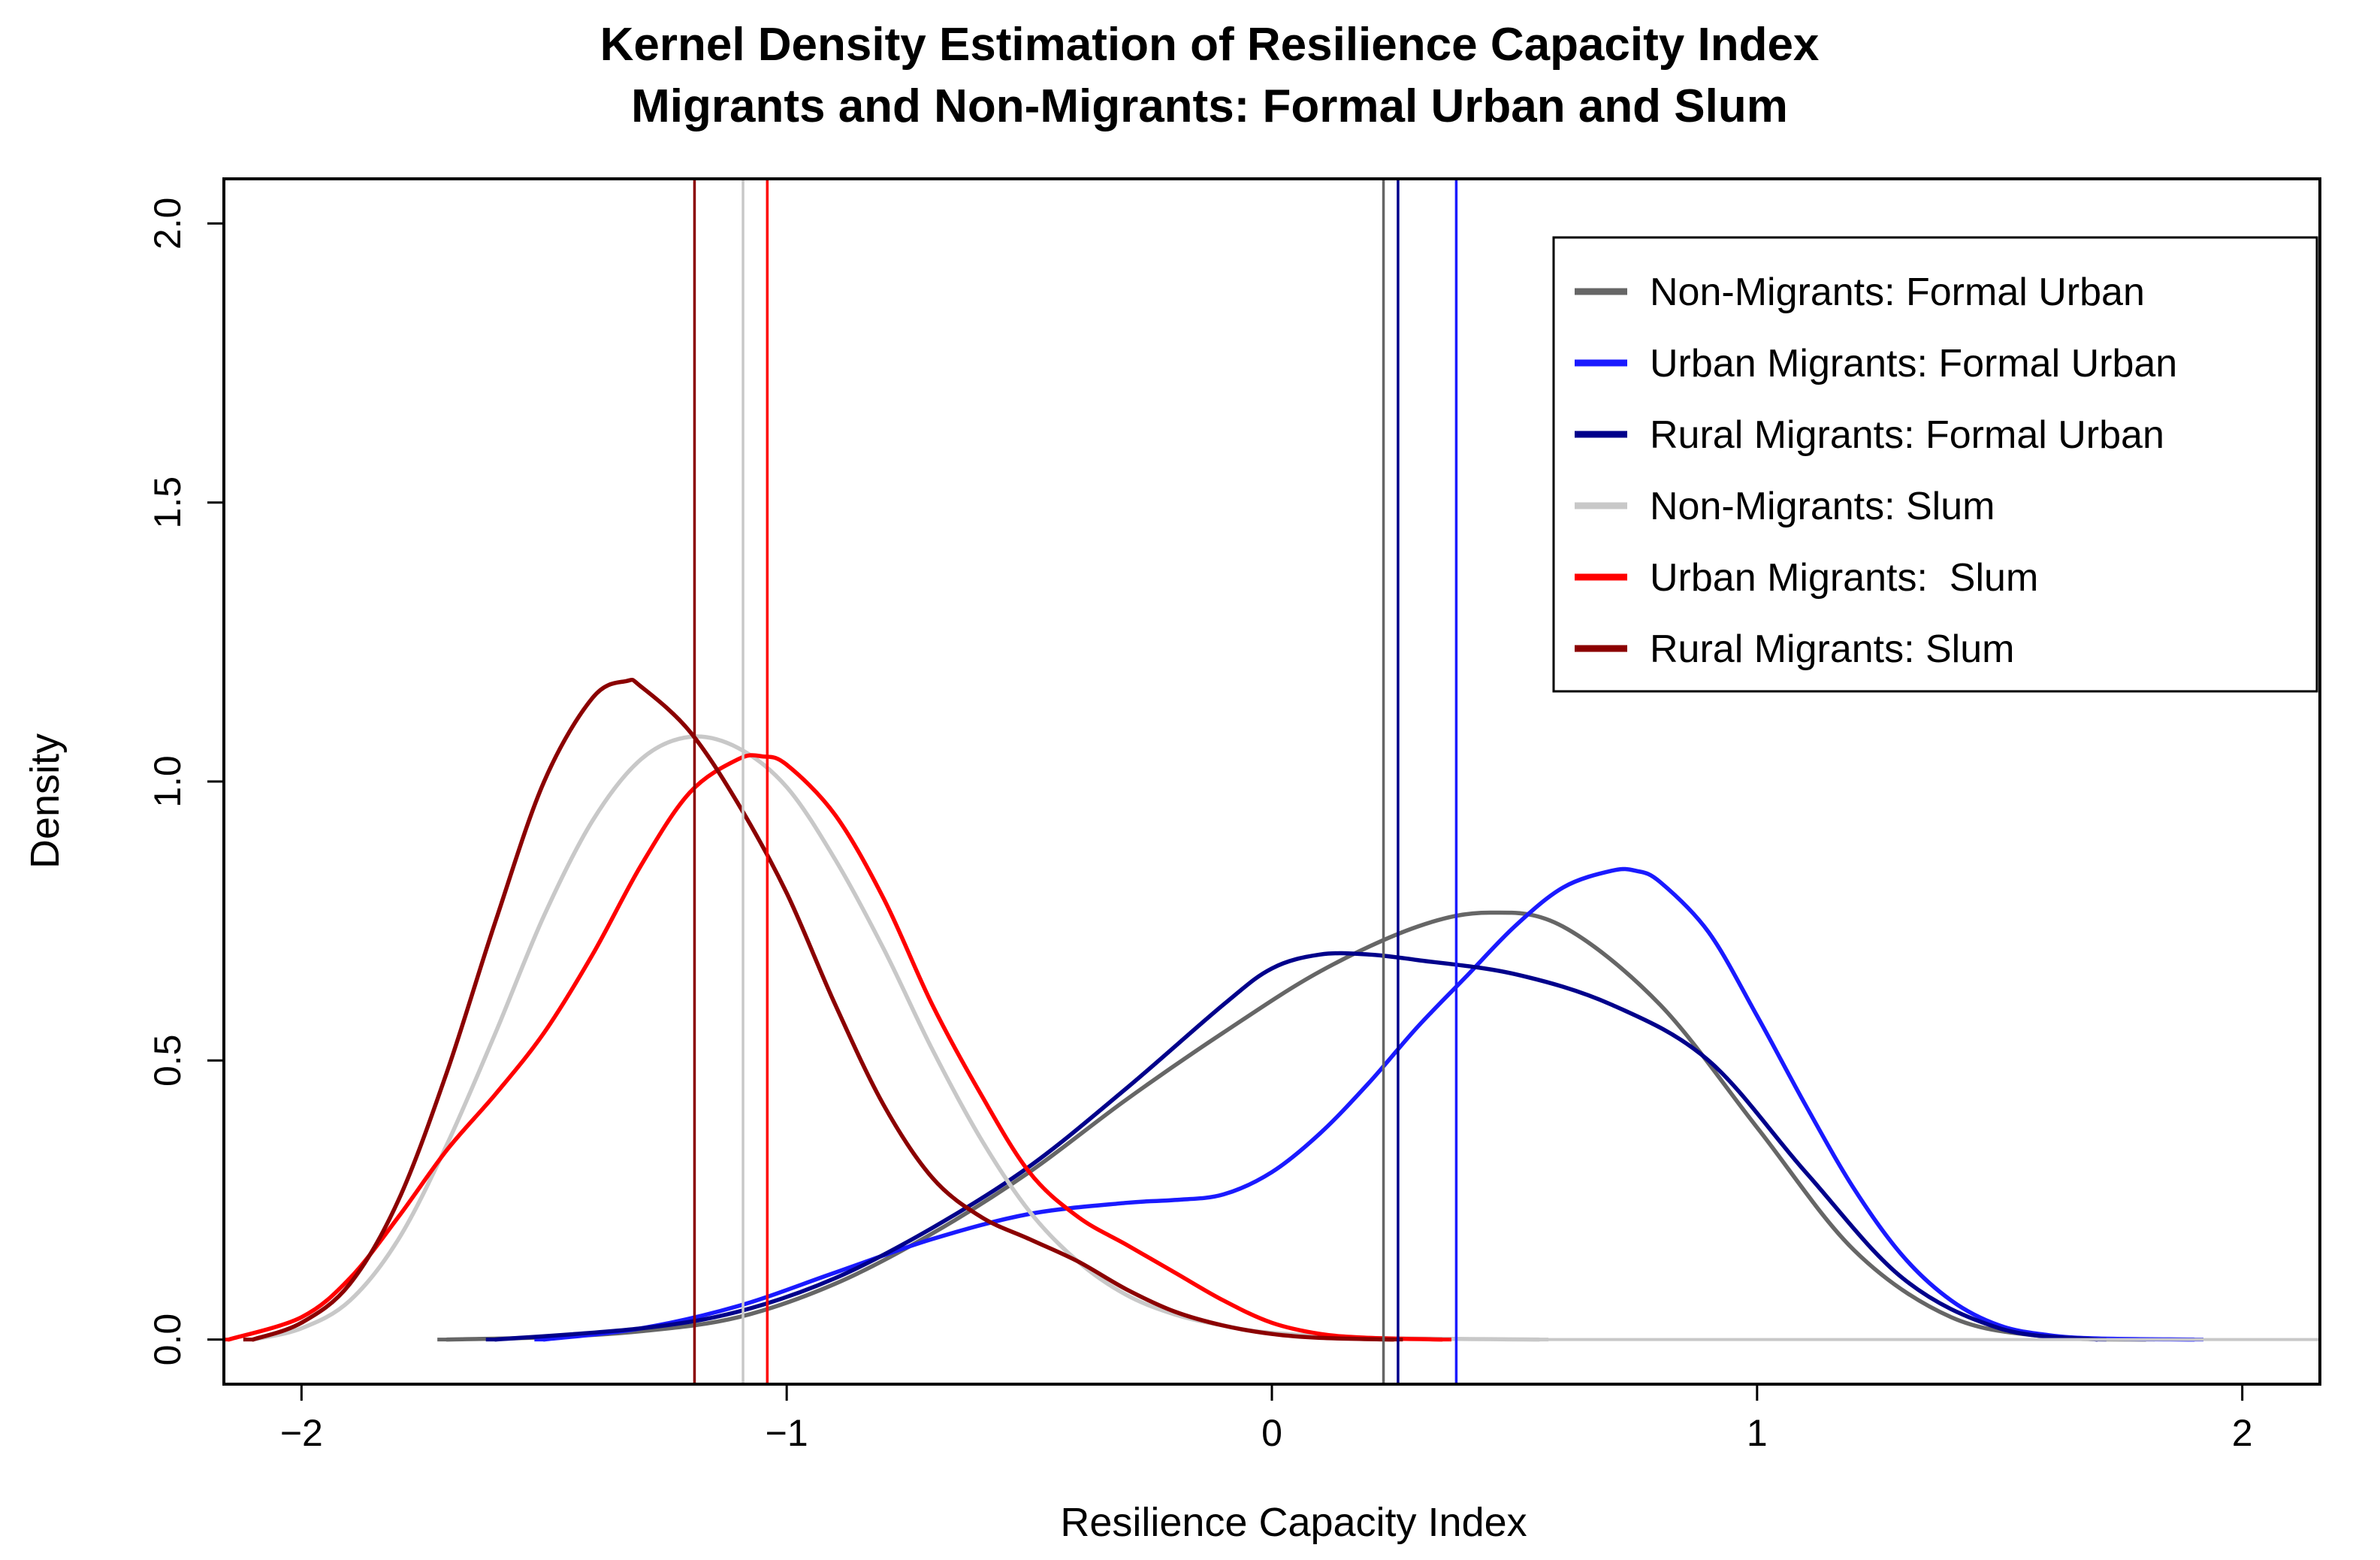  Describe the element at coordinates (2242, 1433) in the screenshot. I see `x-tick-label: 2` at that location.